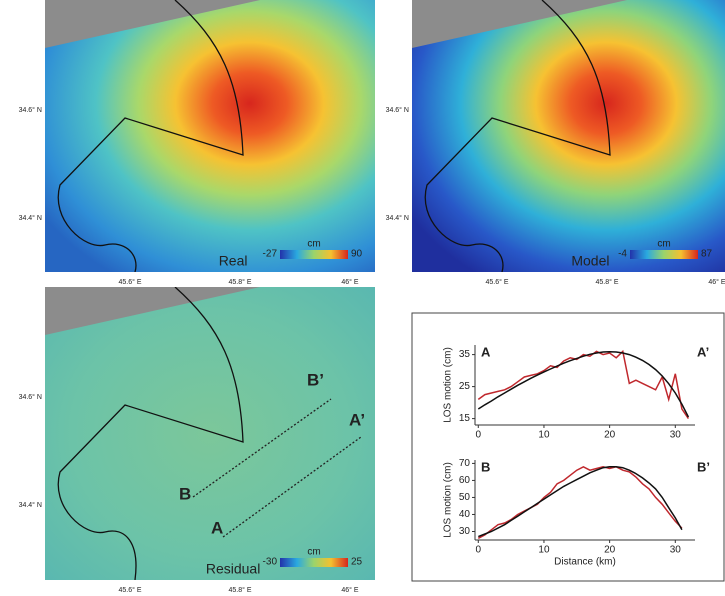 The width and height of the screenshot is (725, 596). Describe the element at coordinates (465, 354) in the screenshot. I see `y-tick-label: 35` at that location.